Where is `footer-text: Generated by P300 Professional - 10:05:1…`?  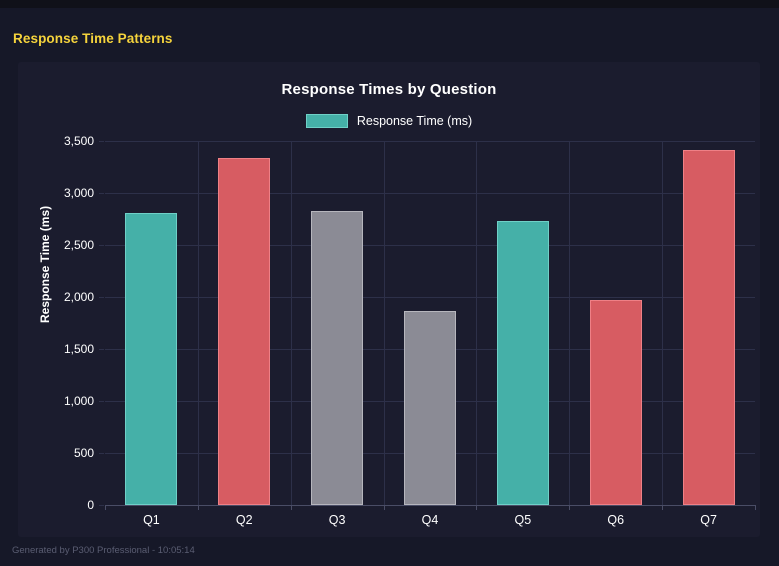
footer-text: Generated by P300 Professional - 10:05:1… is located at coordinates (103, 550).